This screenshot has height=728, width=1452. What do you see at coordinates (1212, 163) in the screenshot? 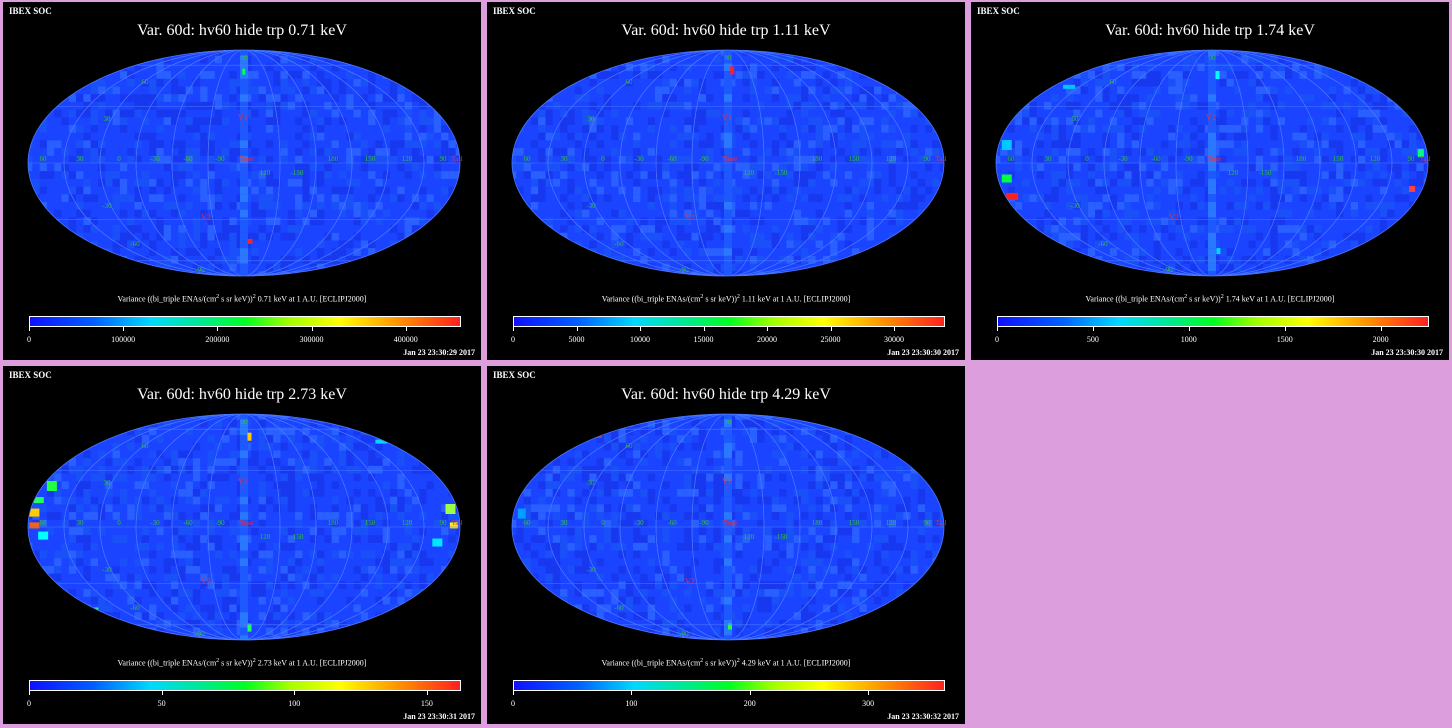
I see `graticule` at bounding box center [1212, 163].